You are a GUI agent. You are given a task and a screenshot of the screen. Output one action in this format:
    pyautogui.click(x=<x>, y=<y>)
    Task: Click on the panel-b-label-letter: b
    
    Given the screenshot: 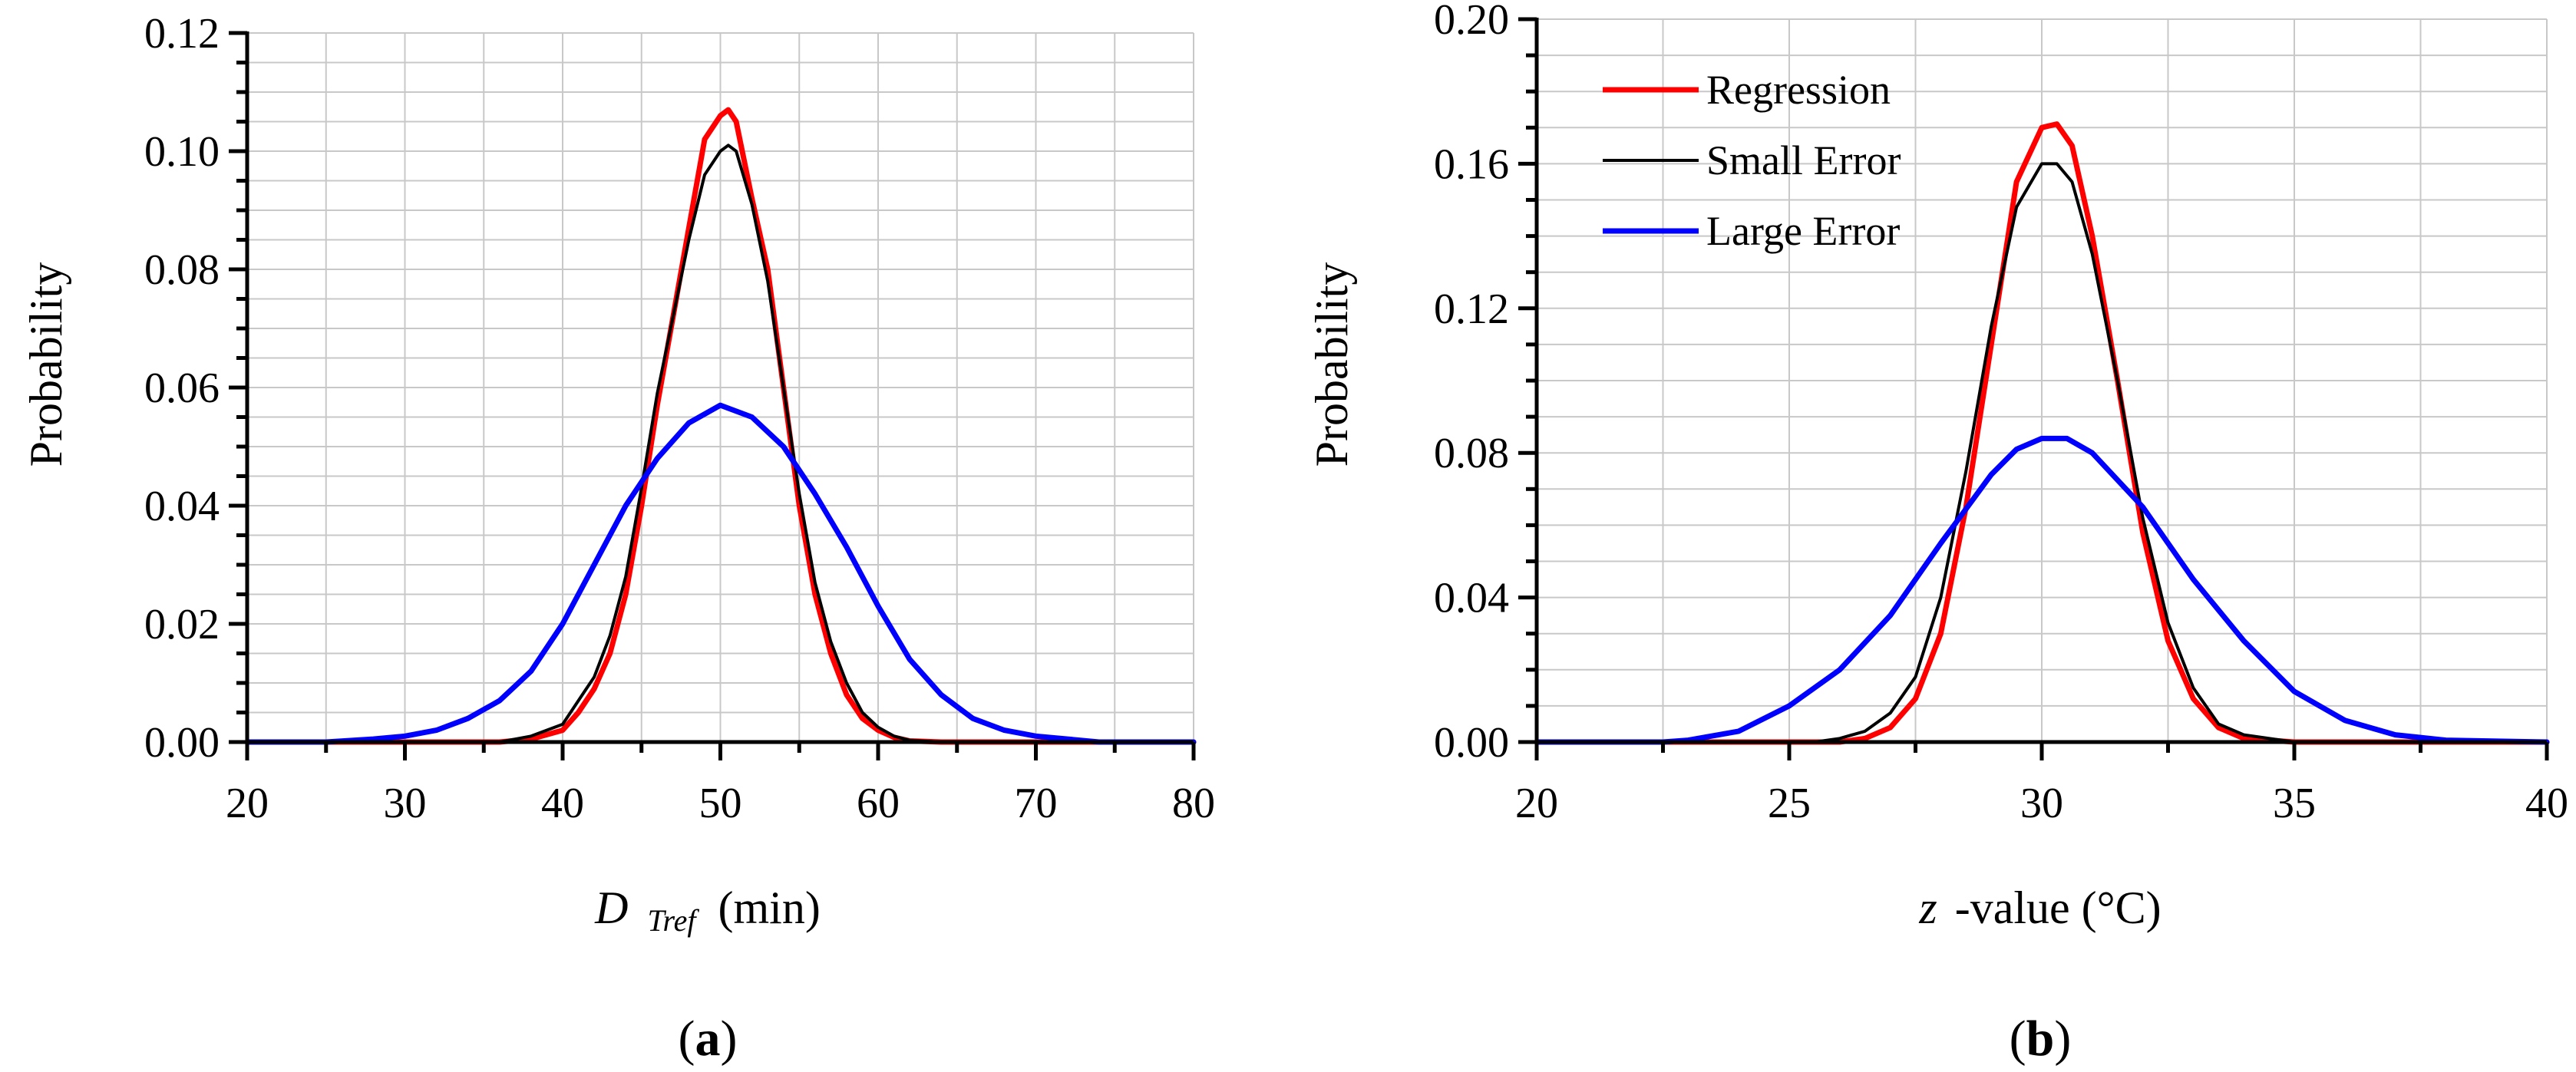 What is the action you would take?
    pyautogui.click(x=2040, y=1039)
    